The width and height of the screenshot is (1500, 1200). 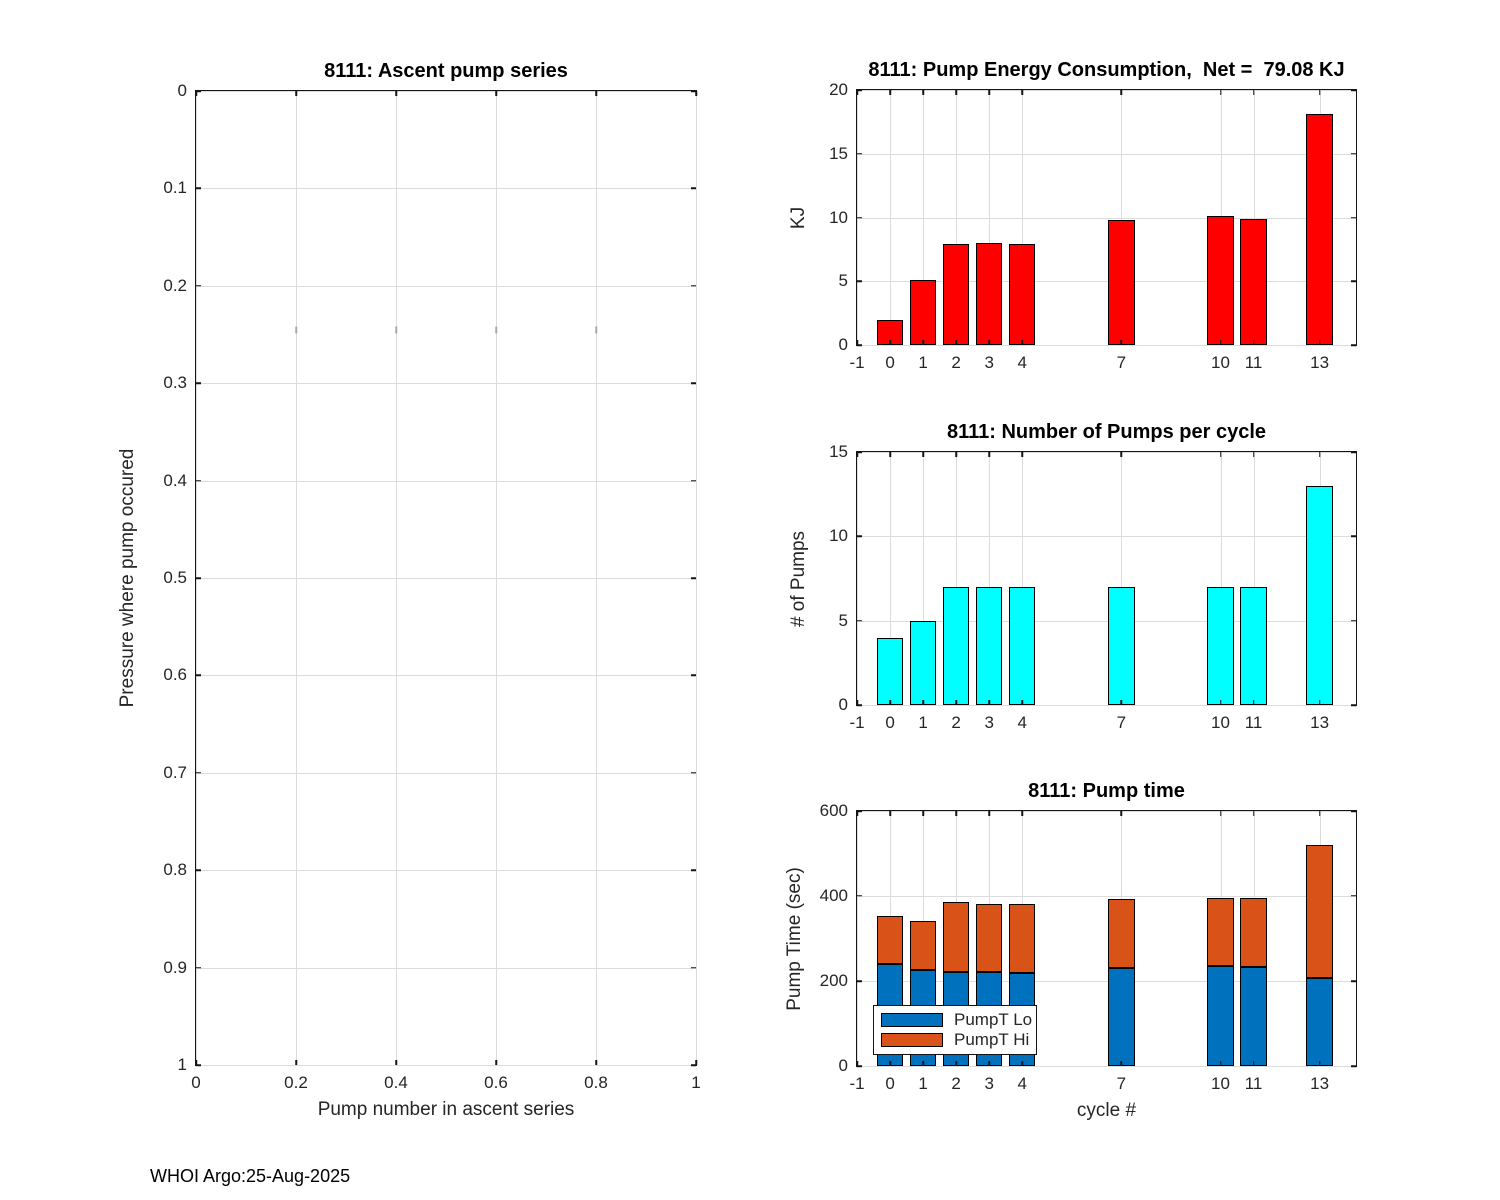 I want to click on x-tick-label: 3, so click(x=989, y=362).